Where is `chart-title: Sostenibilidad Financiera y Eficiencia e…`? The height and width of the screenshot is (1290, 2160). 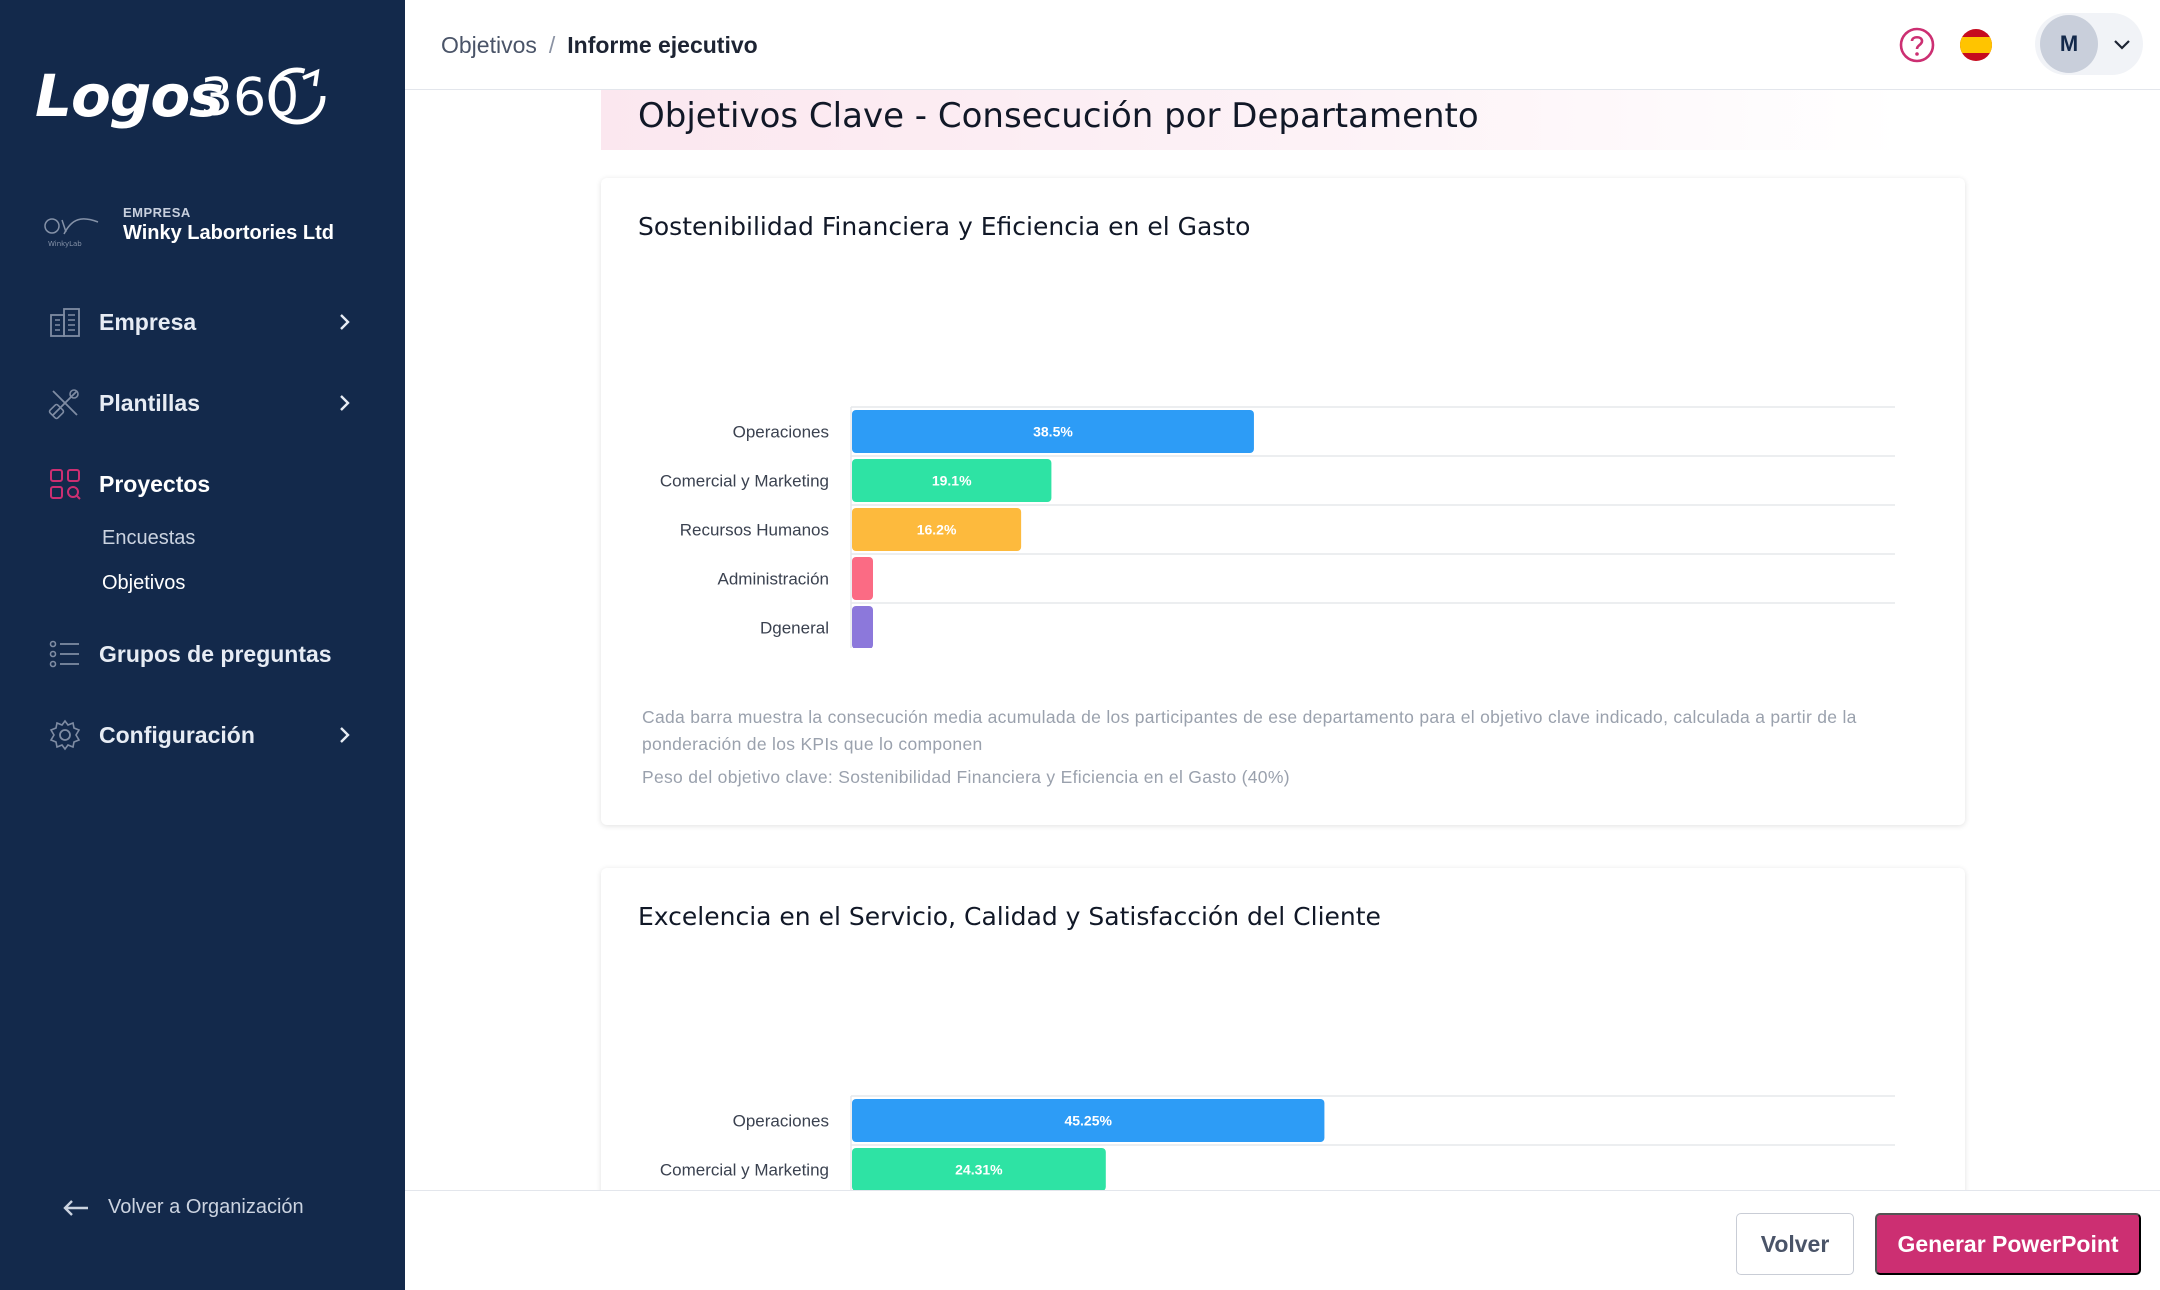
chart-title: Sostenibilidad Financiera y Eficiencia e… is located at coordinates (944, 226).